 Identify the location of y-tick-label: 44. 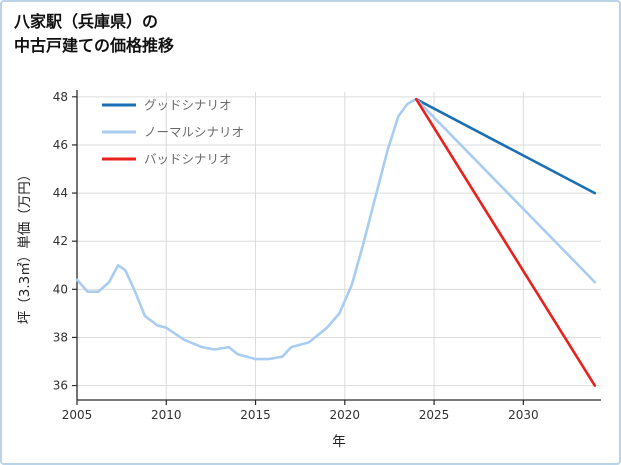
(60, 193).